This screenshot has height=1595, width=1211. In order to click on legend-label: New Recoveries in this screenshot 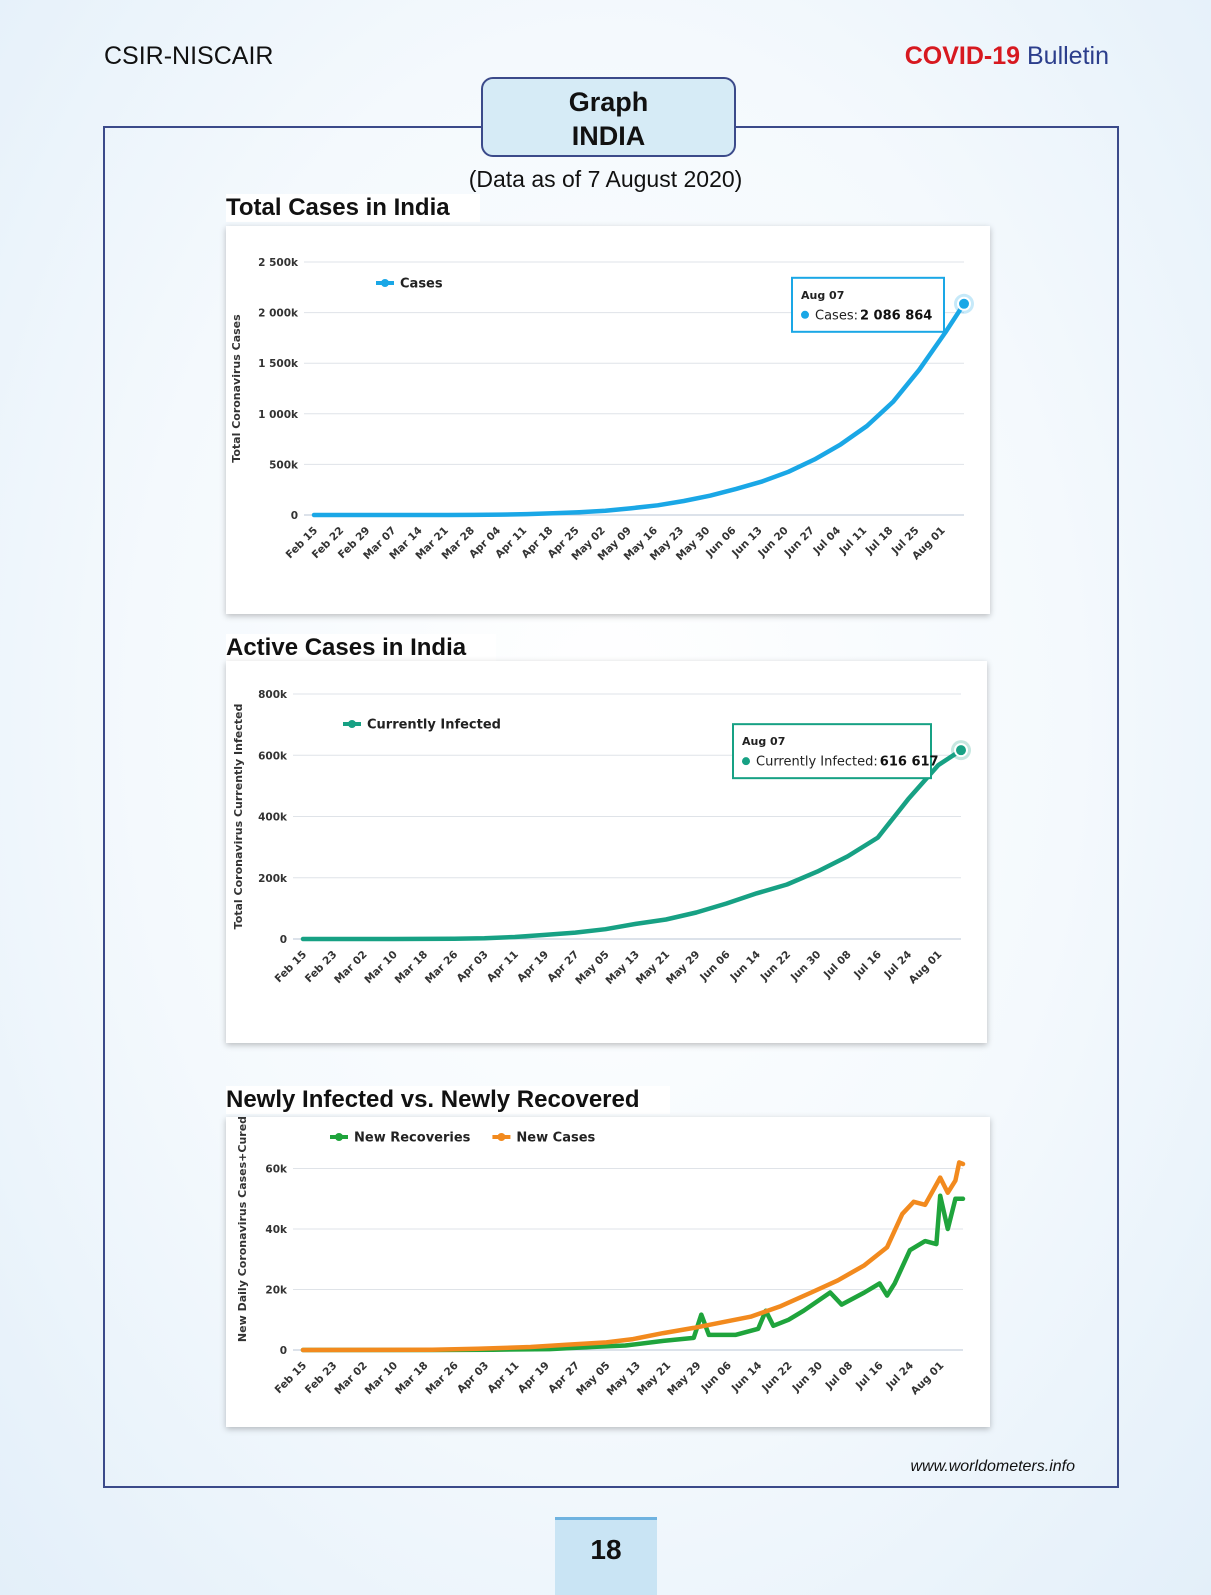, I will do `click(412, 1138)`.